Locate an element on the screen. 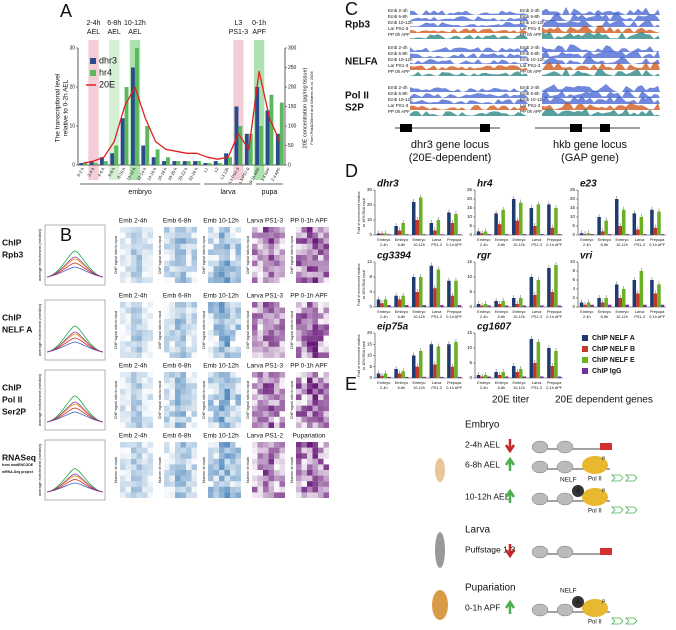  y-tick-label: 5 is located at coordinates (470, 225).